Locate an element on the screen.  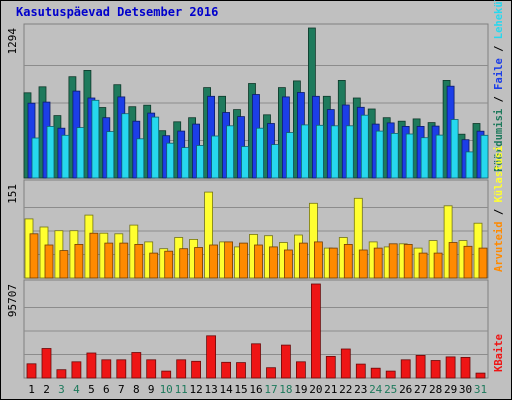
x-tick-label: 28 is located at coordinates (435, 389).